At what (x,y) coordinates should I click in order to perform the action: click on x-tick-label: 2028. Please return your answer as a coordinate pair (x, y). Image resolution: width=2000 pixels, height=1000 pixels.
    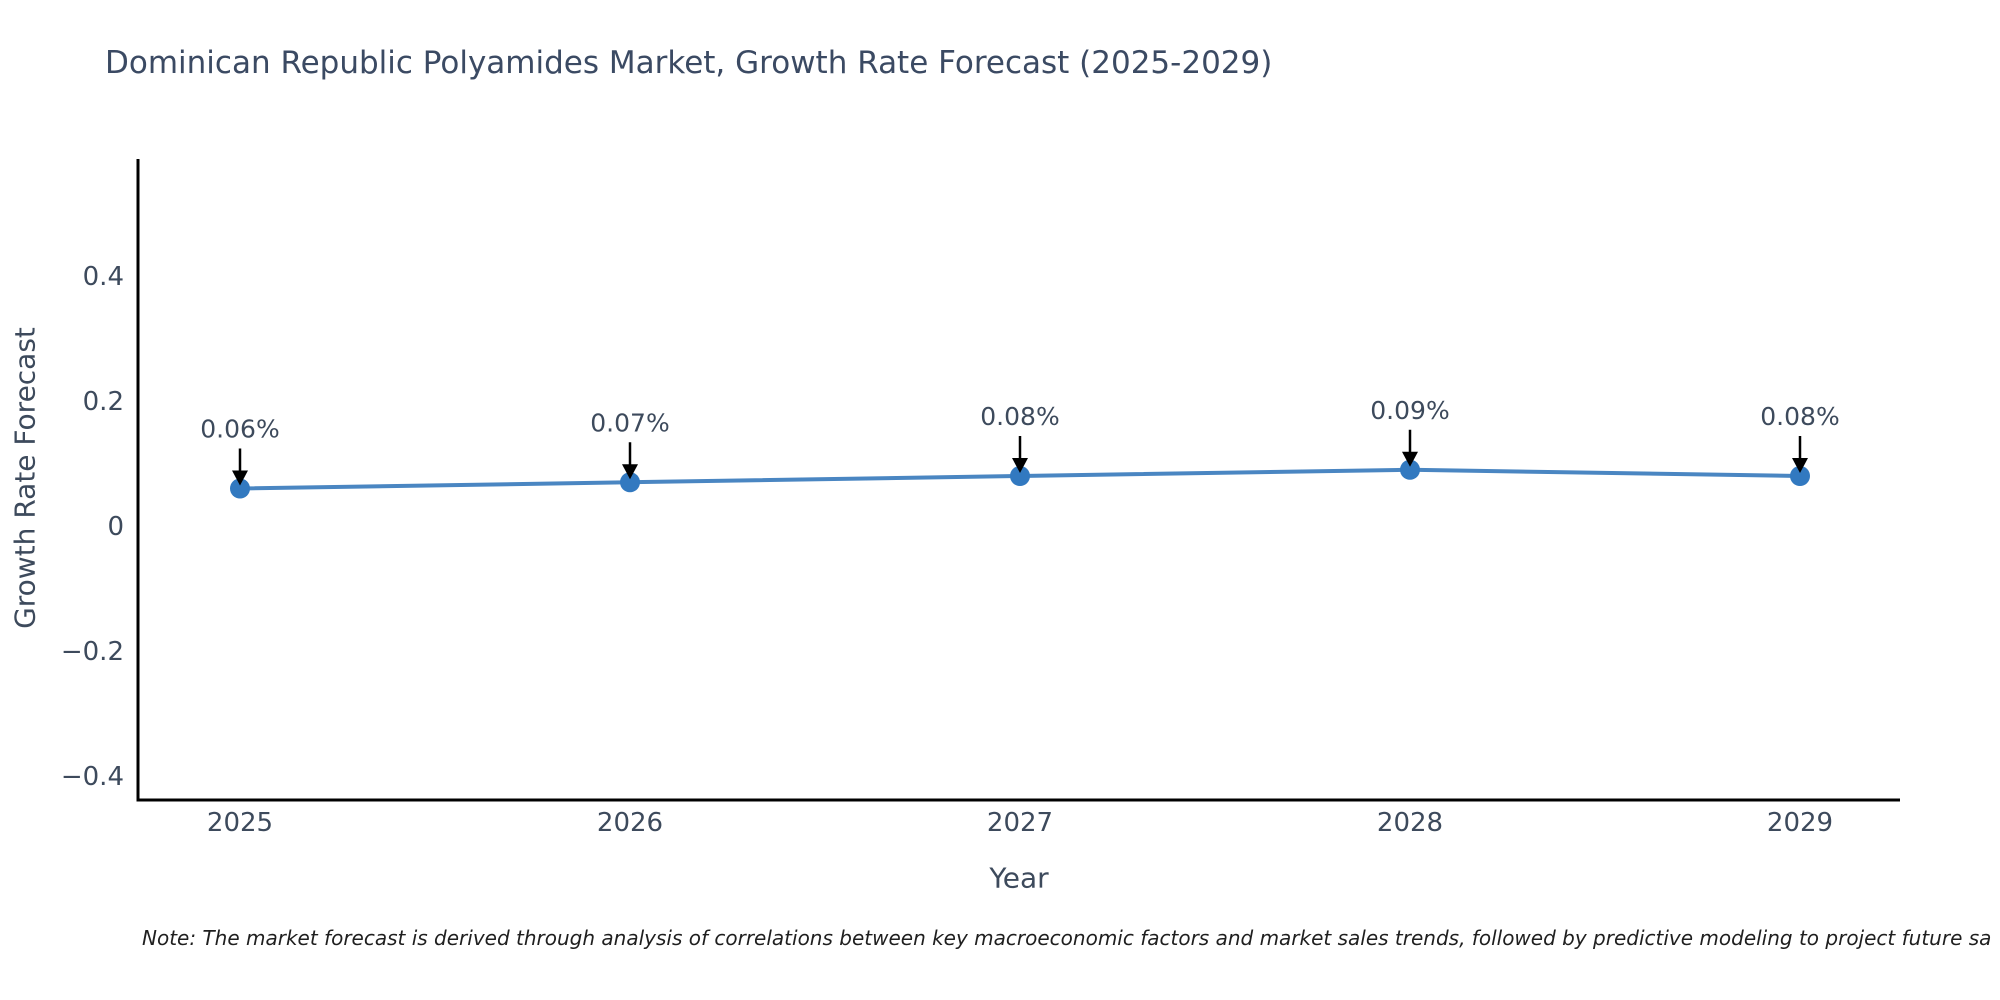
    Looking at the image, I should click on (1410, 823).